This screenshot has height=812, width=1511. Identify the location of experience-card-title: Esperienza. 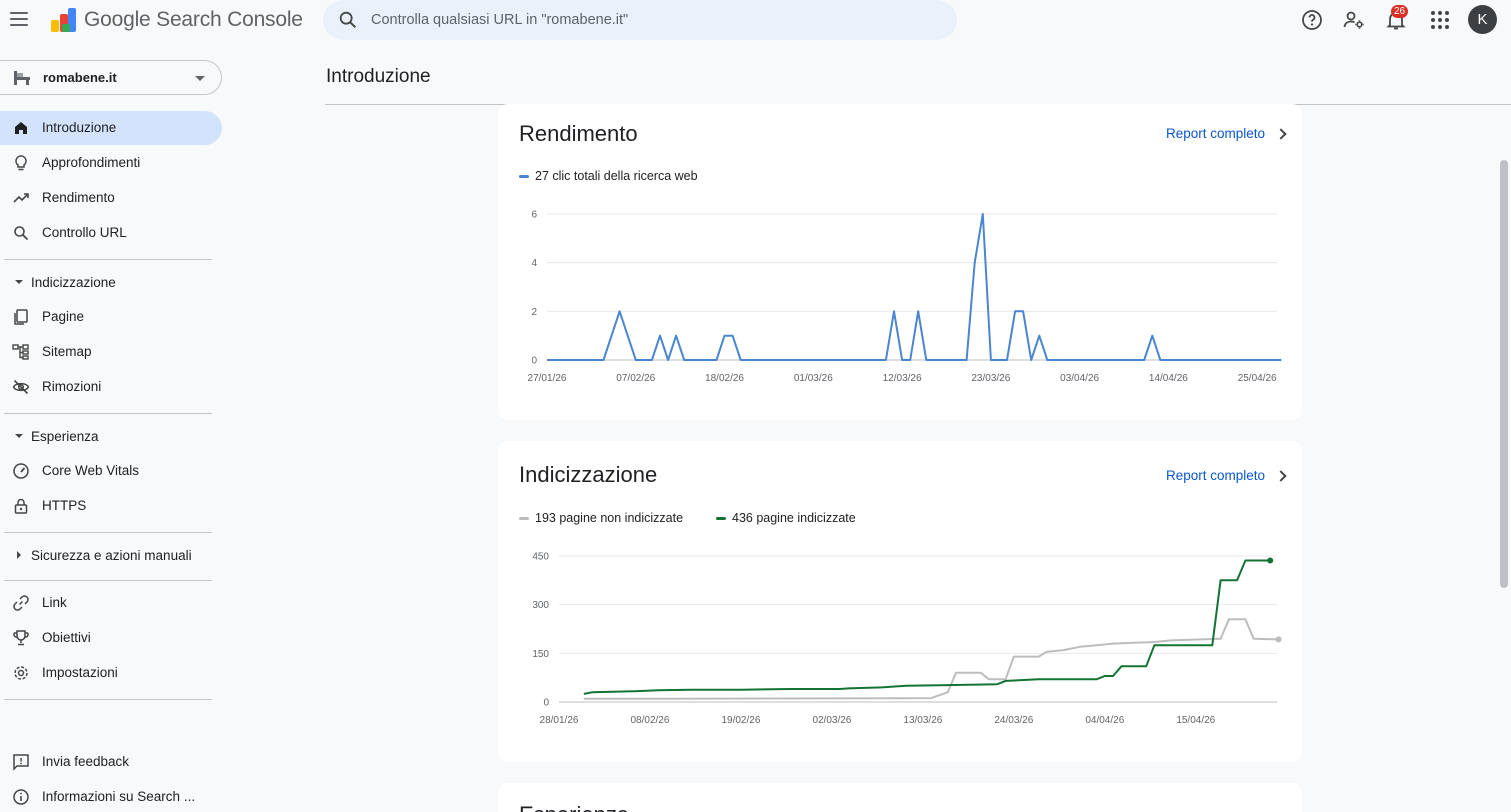
(574, 807).